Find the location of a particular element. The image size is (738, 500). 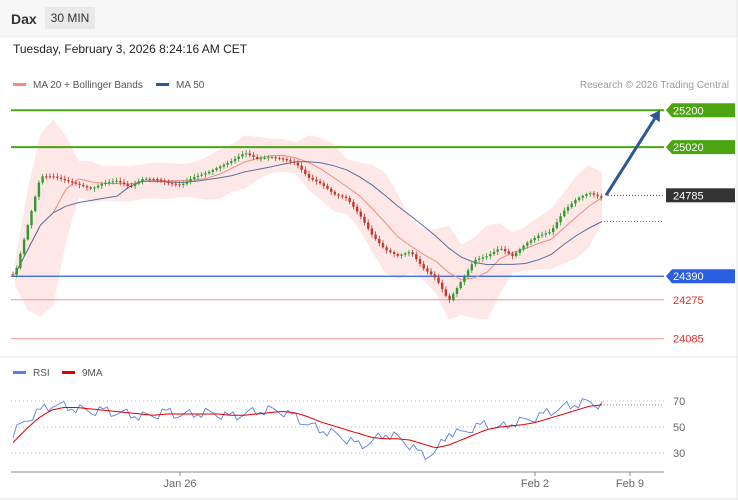

level-label-24085: 24085 is located at coordinates (688, 340).